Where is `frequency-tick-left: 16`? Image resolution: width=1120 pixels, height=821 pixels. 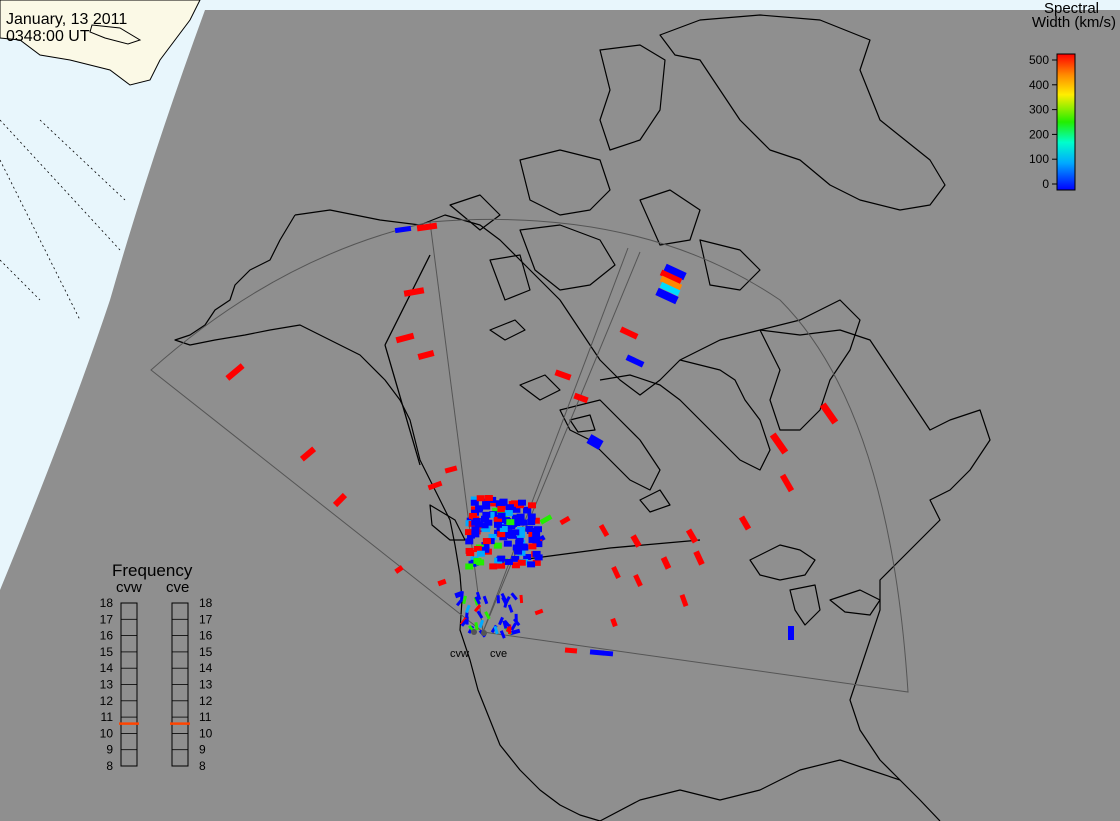 frequency-tick-left: 16 is located at coordinates (107, 636).